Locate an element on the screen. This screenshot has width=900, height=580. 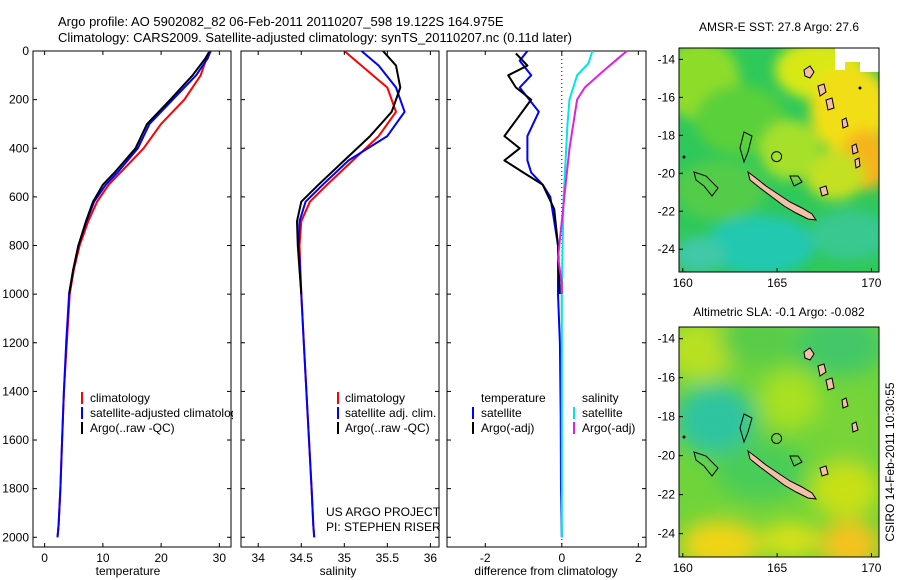
sst-map-x-tick-label: 165 is located at coordinates (777, 283).